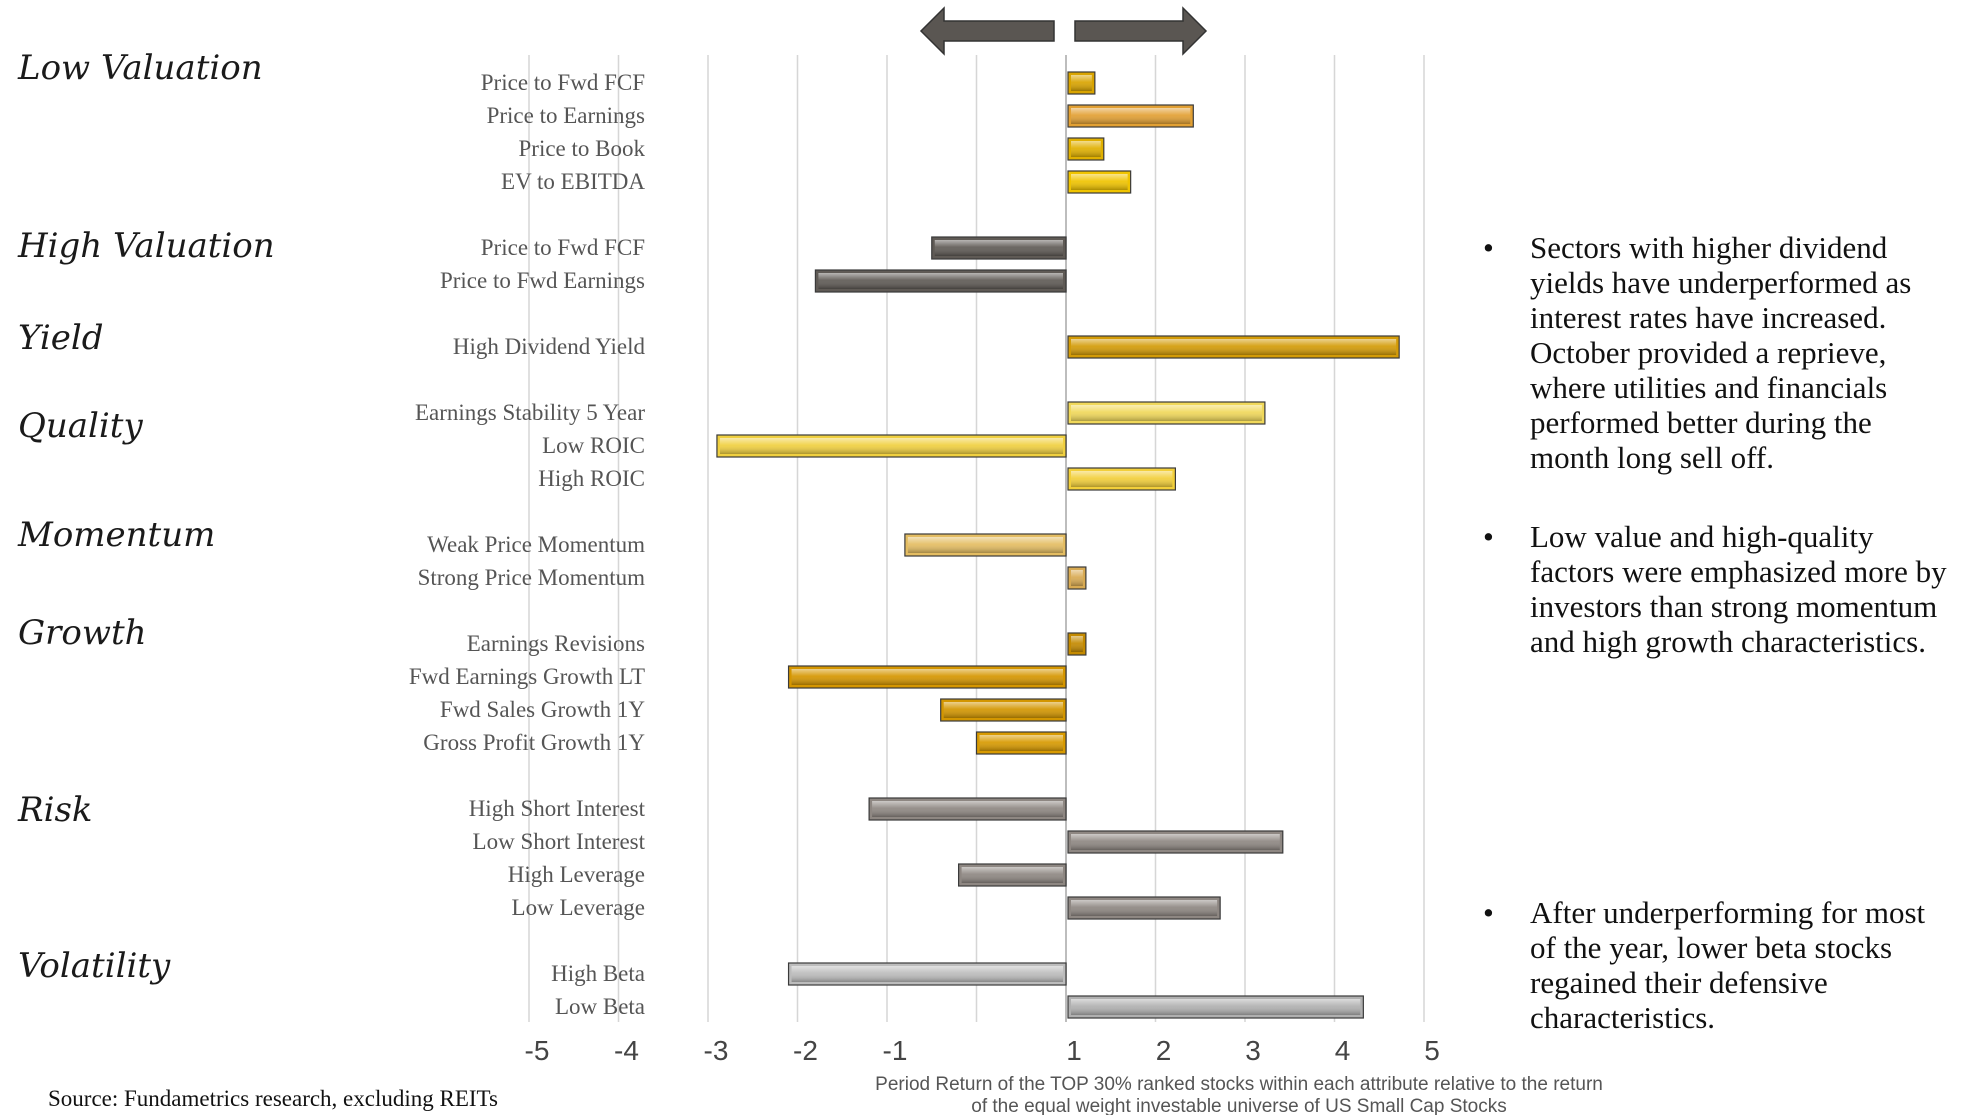 The image size is (1963, 1115). Describe the element at coordinates (532, 577) in the screenshot. I see `category-label: Strong Price Momentum` at that location.